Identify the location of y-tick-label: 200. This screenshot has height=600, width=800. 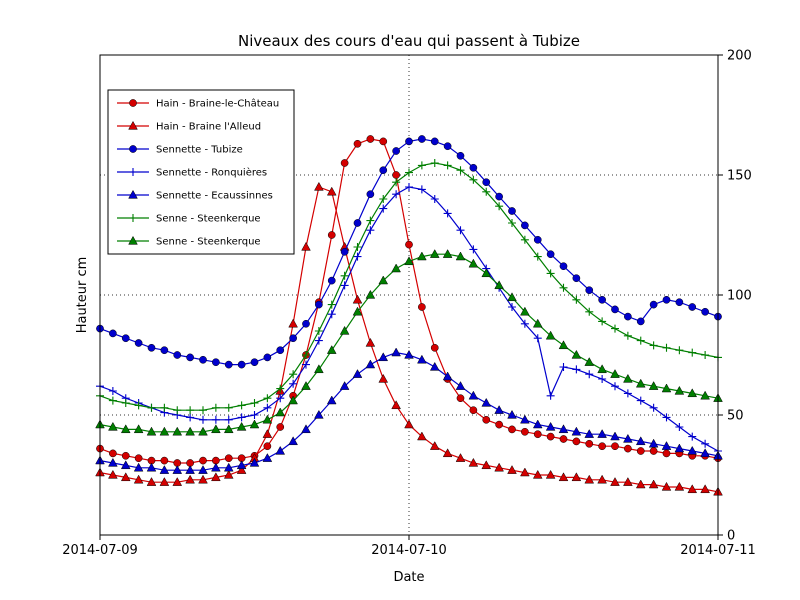
(739, 56).